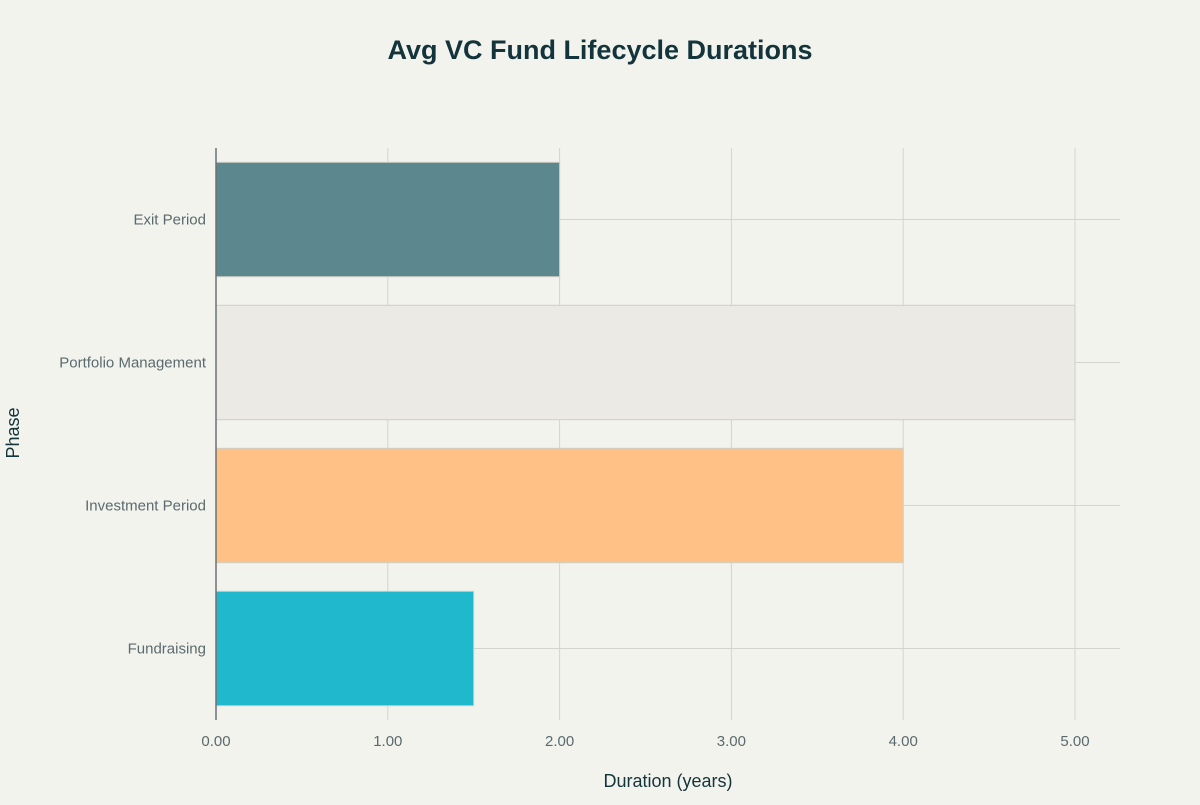  What do you see at coordinates (388, 219) in the screenshot?
I see `bar-exit-period` at bounding box center [388, 219].